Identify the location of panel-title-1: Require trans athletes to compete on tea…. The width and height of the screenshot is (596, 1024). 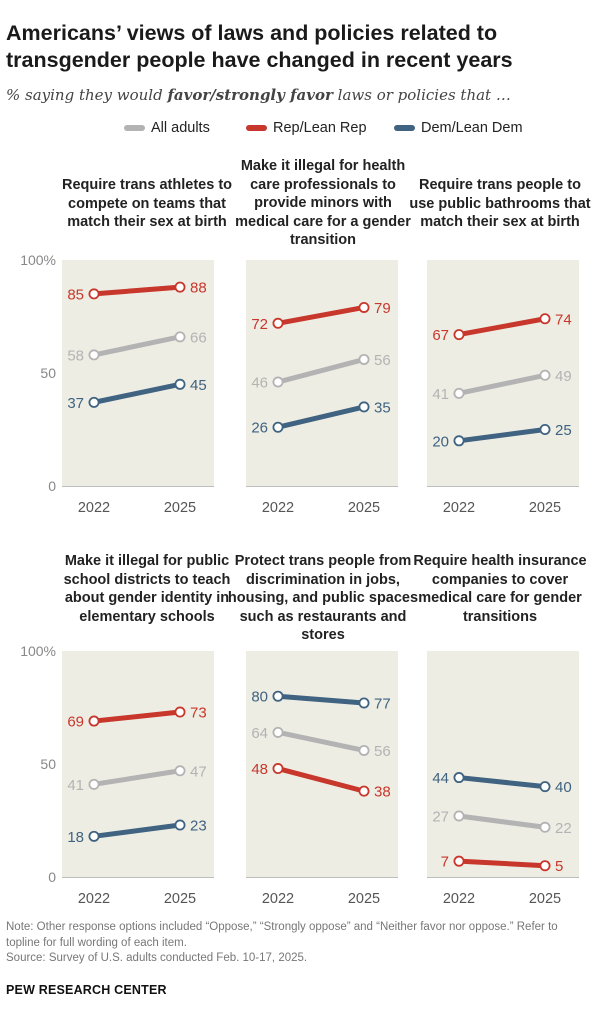
(146, 203).